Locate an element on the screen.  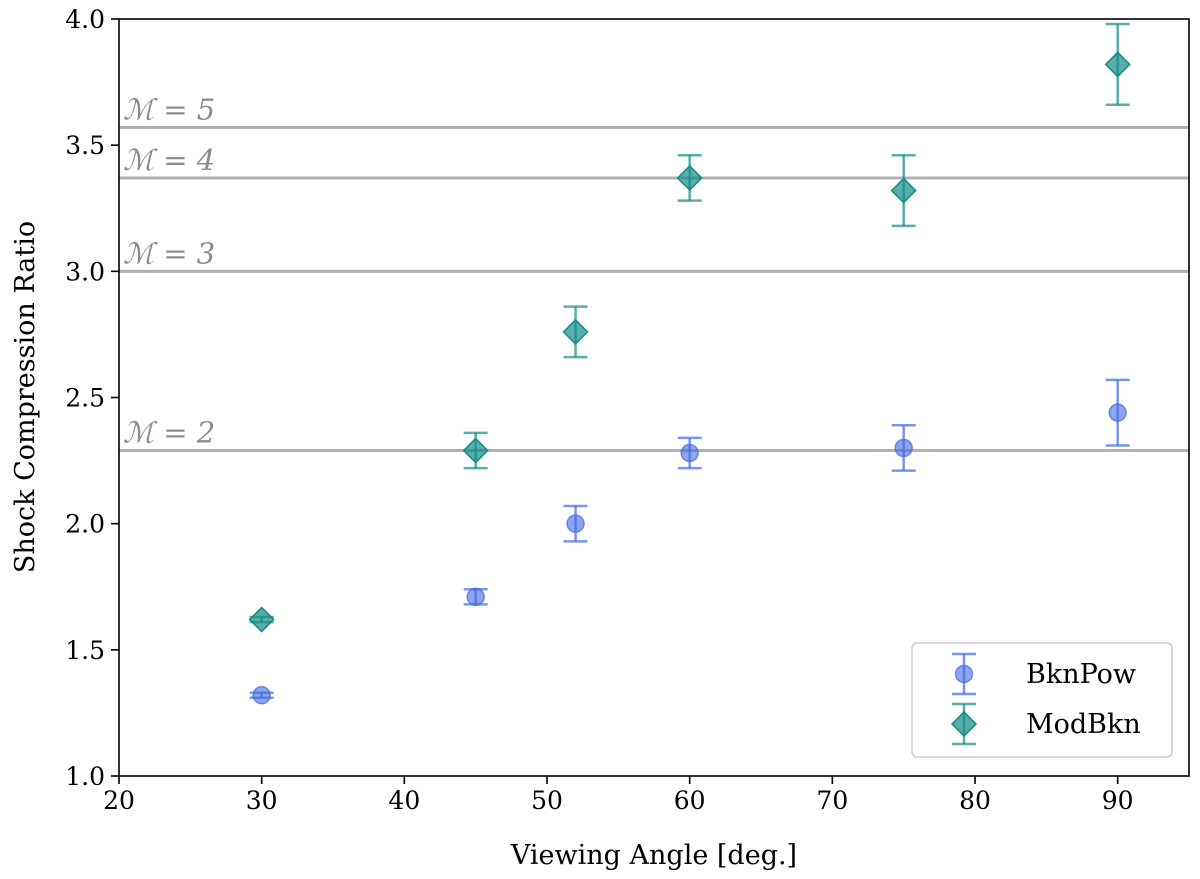
x-tick-label: 60 is located at coordinates (690, 800).